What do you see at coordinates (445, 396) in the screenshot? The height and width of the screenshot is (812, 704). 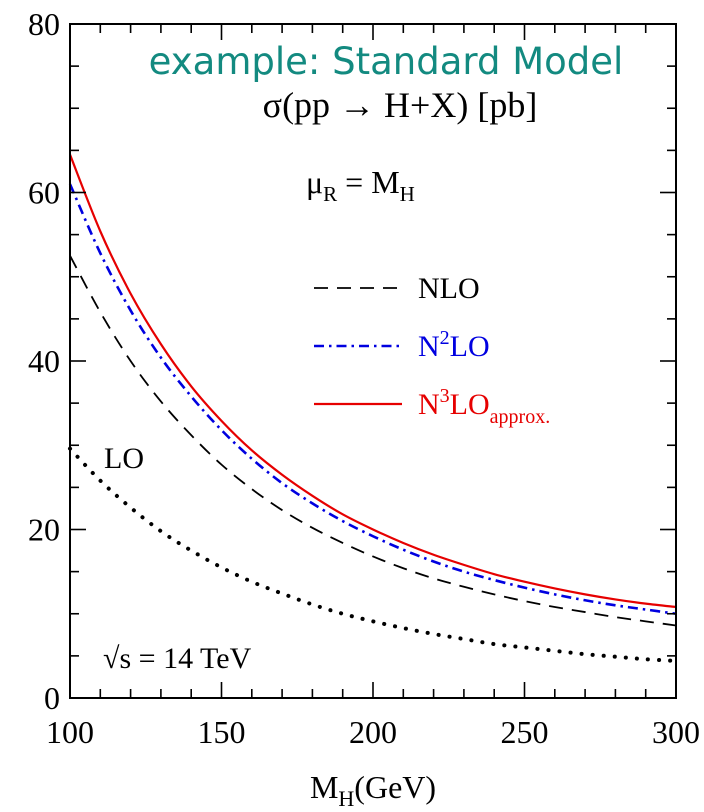 I see `legend-n3loapprox--label-sup: 3` at bounding box center [445, 396].